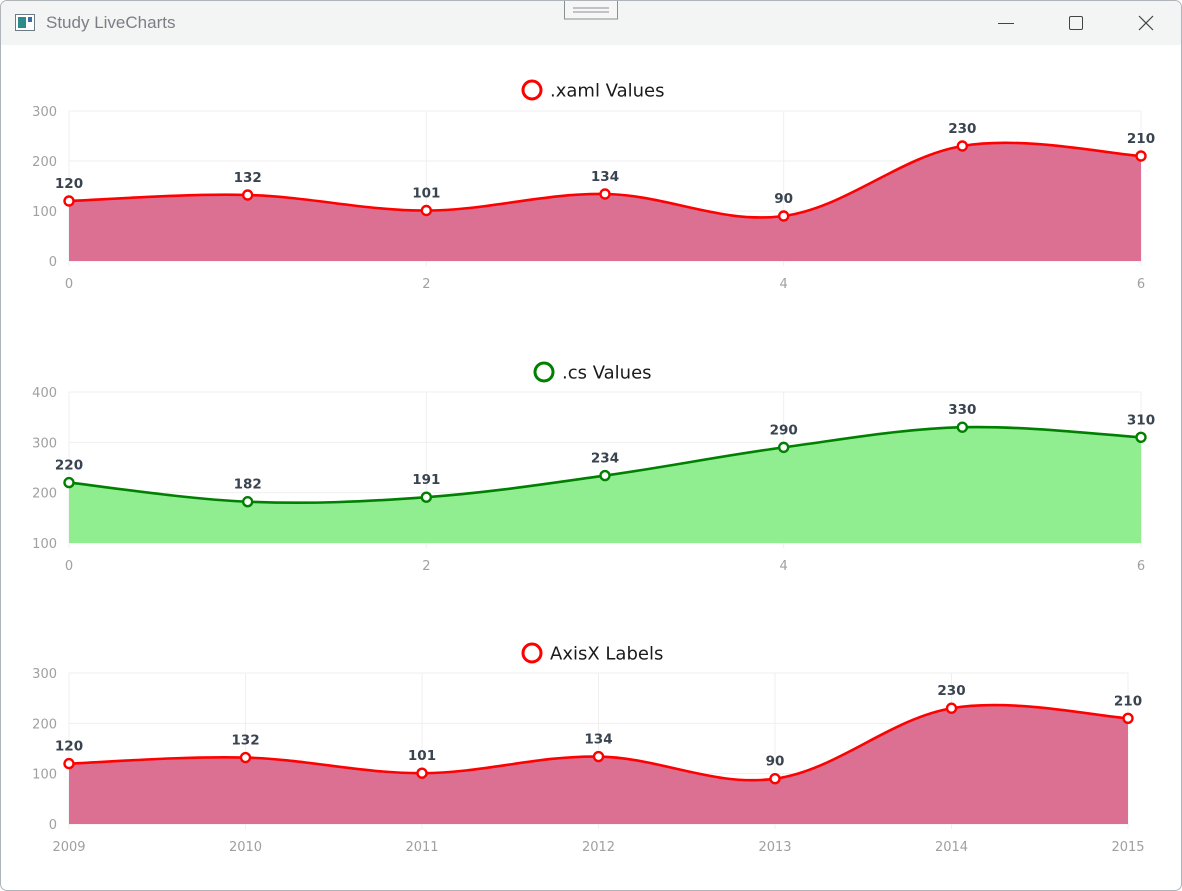  Describe the element at coordinates (607, 373) in the screenshot. I see `legend-label: .cs Values` at that location.